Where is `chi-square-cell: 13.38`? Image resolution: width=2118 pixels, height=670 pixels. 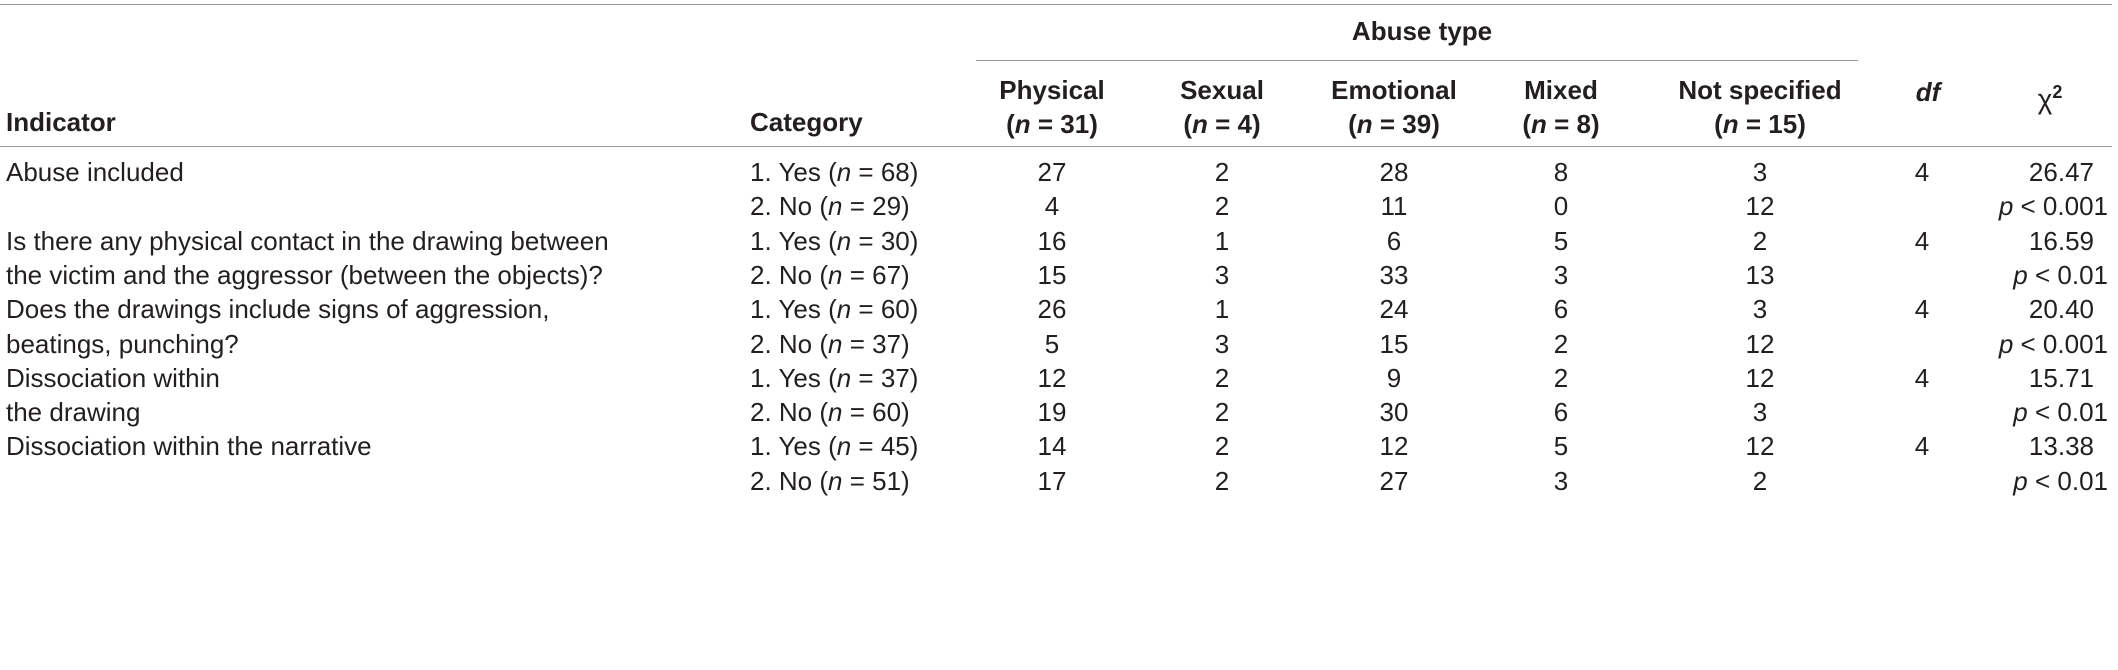
chi-square-cell: 13.38 is located at coordinates (2061, 446).